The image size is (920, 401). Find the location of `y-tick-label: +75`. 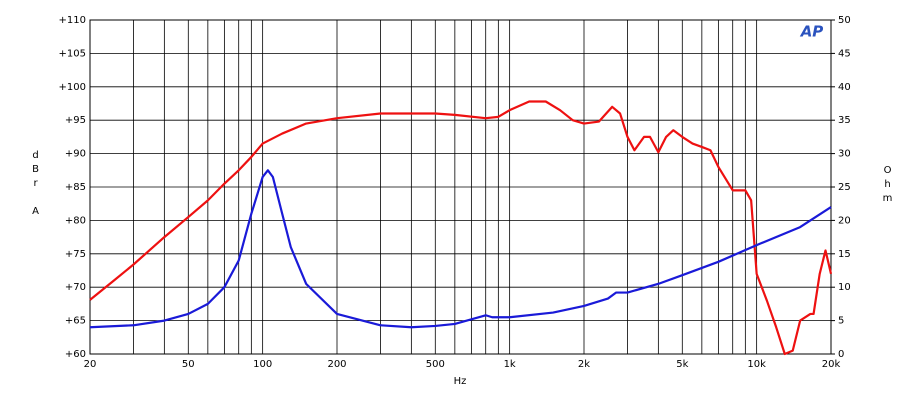

y-tick-label: +75 is located at coordinates (75, 254).